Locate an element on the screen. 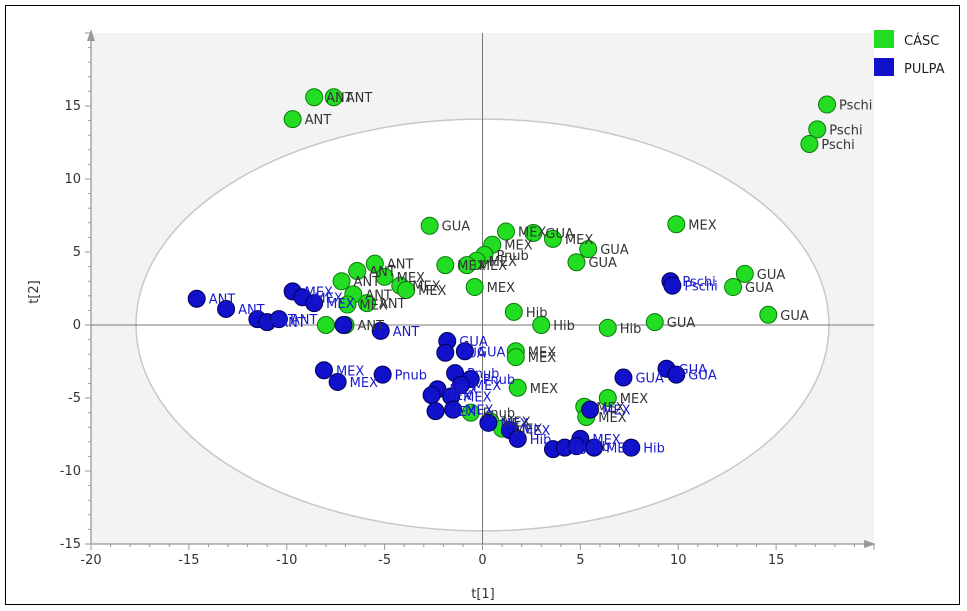  legend-swatch-pulpa is located at coordinates (884, 67).